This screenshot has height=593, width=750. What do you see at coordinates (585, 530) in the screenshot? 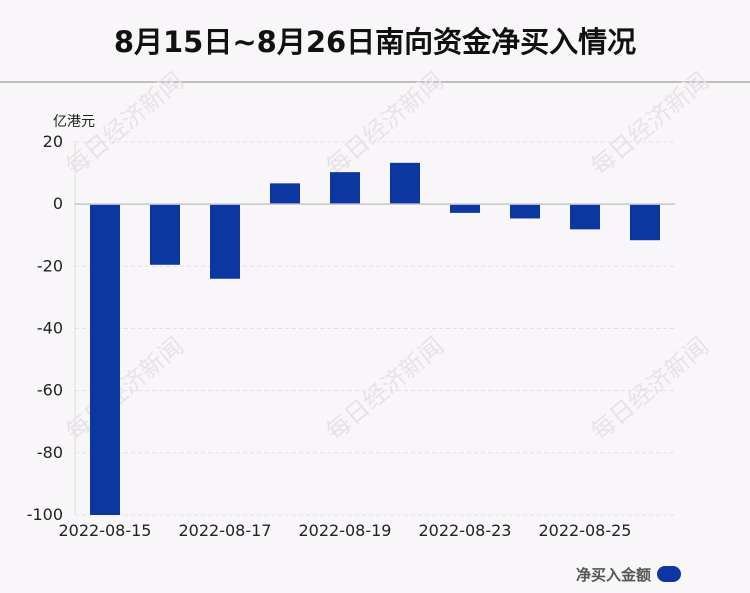
I see `x-tick-label: 2022-08-25` at bounding box center [585, 530].